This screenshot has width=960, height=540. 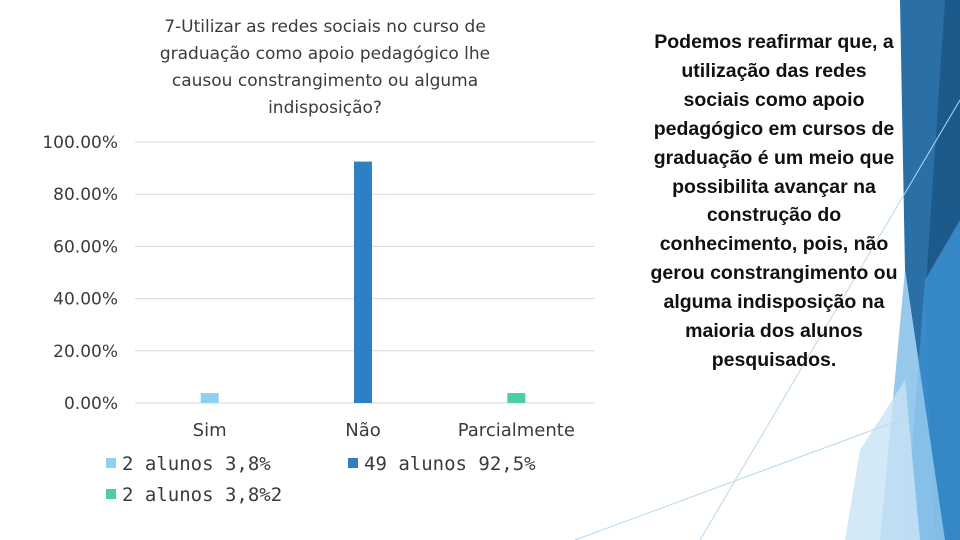 What do you see at coordinates (384, 430) in the screenshot?
I see `x-axis-categories: Sim Não Parcialmente` at bounding box center [384, 430].